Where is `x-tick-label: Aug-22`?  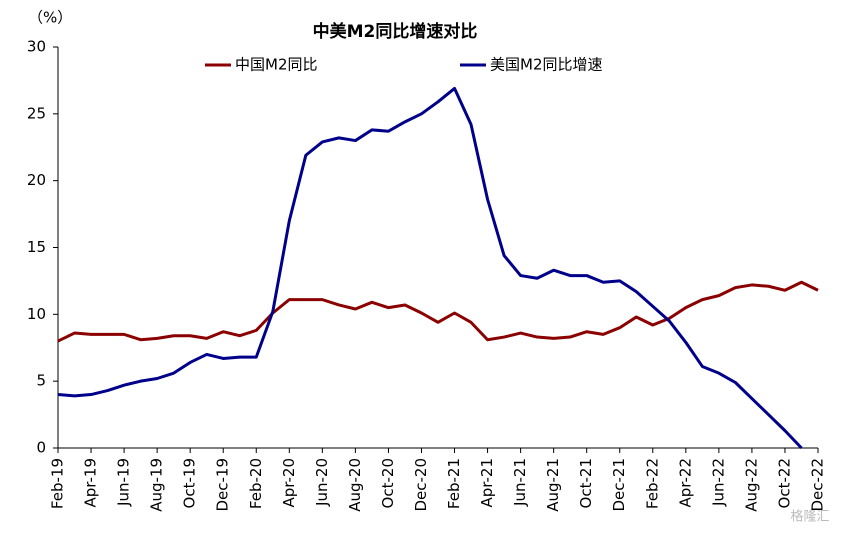 x-tick-label: Aug-22 is located at coordinates (751, 485).